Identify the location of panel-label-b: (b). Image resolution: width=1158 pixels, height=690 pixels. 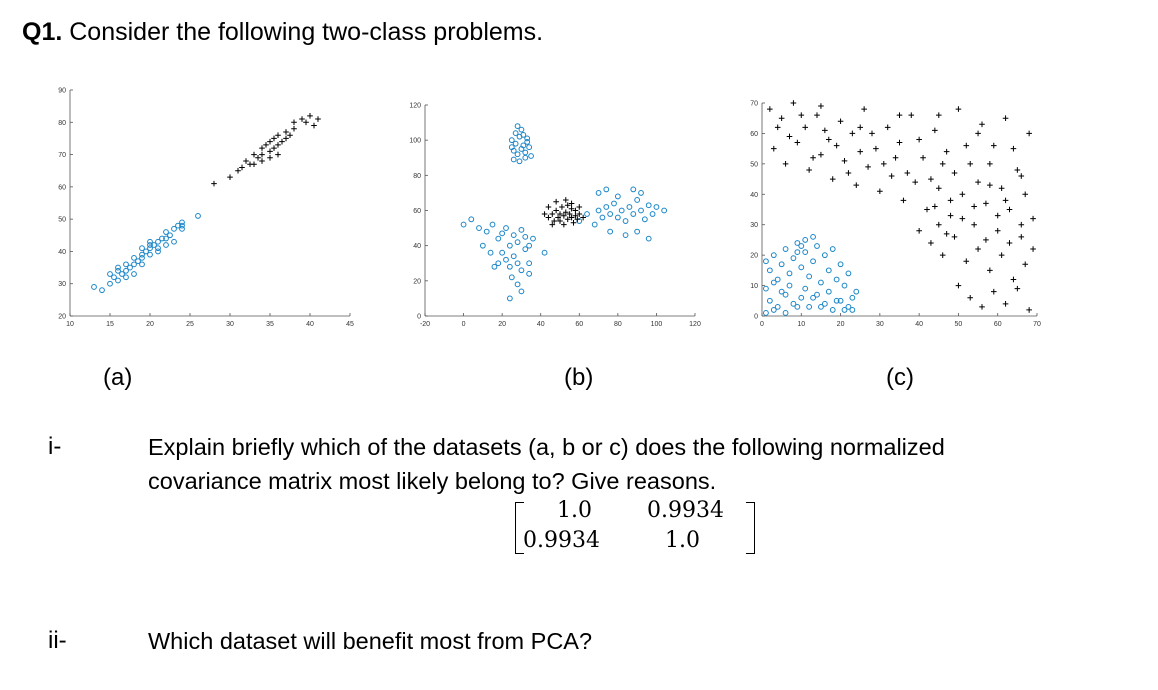
(579, 377).